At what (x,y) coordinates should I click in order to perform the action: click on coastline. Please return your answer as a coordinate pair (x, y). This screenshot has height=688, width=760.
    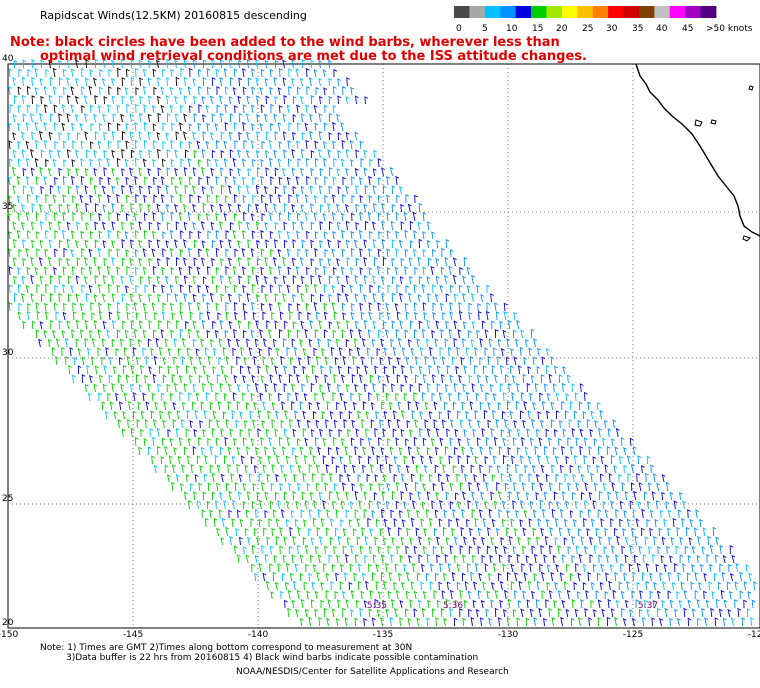
    Looking at the image, I should click on (697, 150).